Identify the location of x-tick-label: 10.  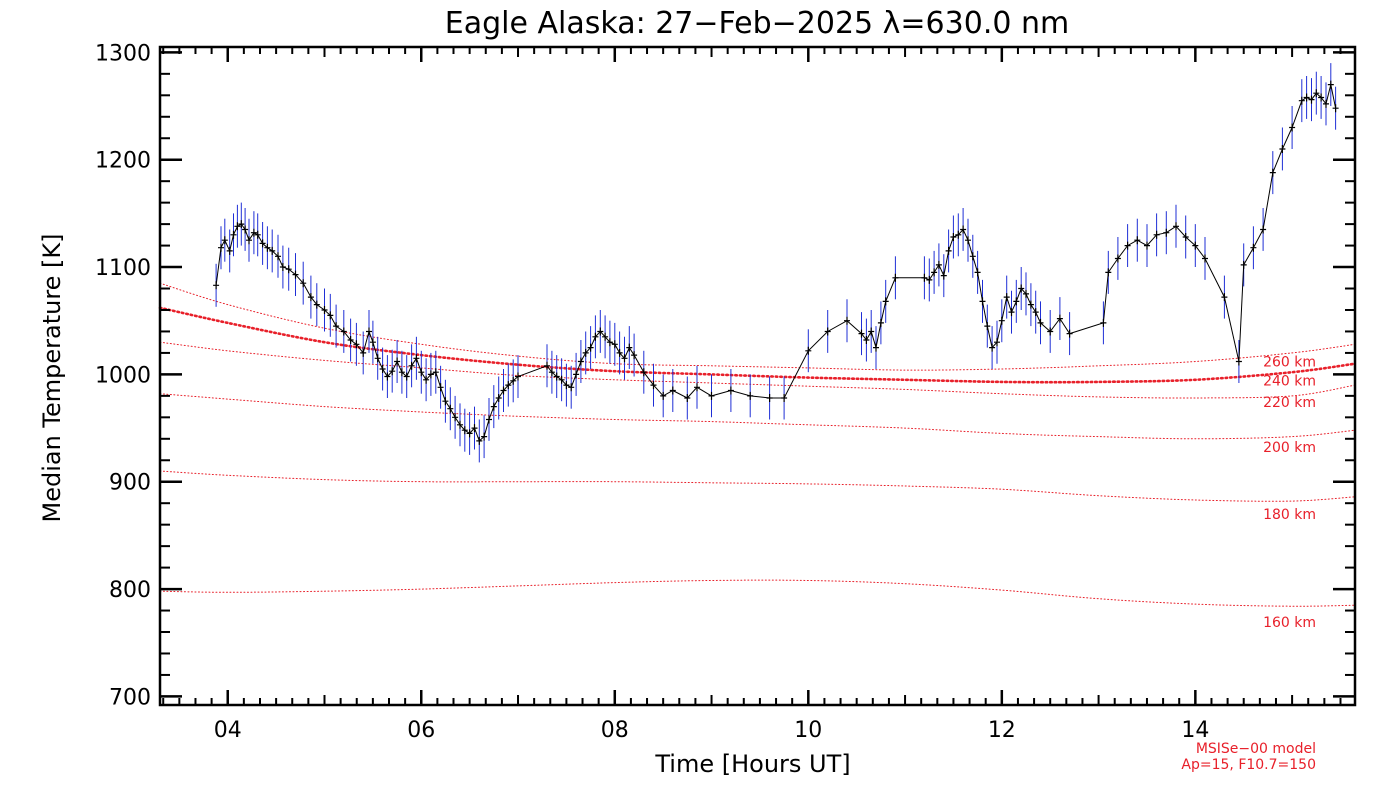
(808, 730).